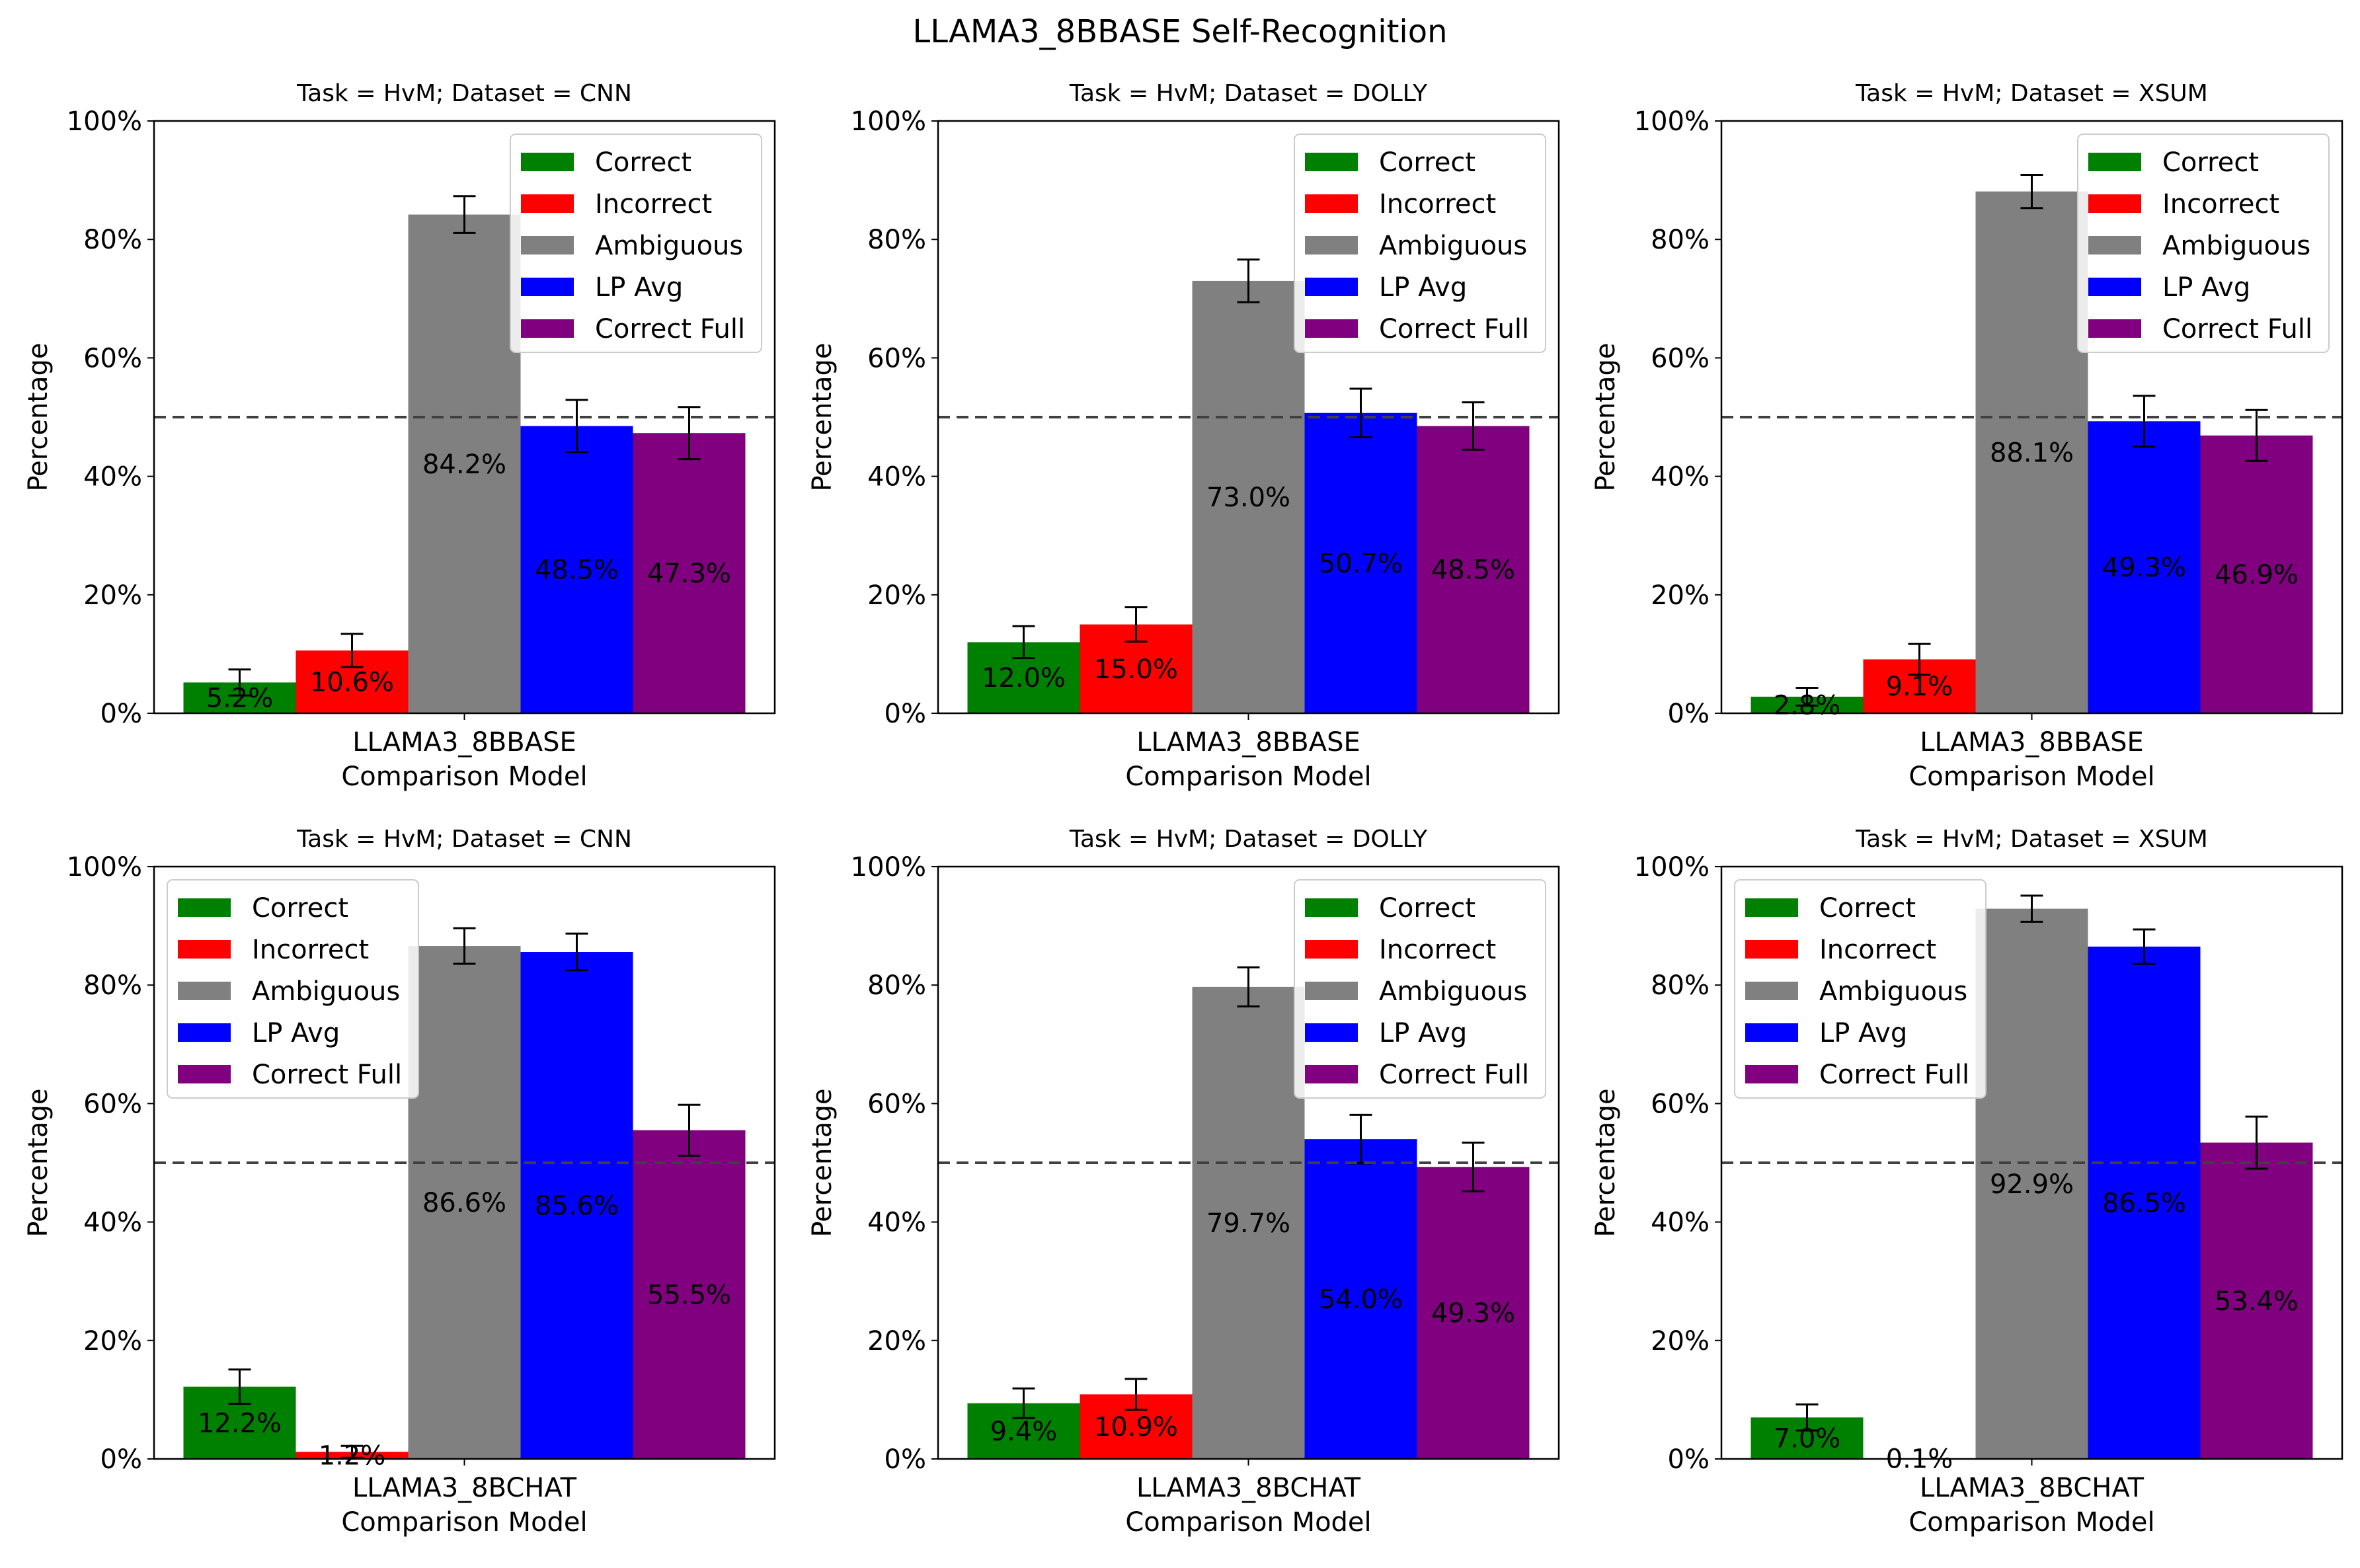 The width and height of the screenshot is (2360, 1568). I want to click on chart-2-legend-label-0: Correct, so click(2210, 162).